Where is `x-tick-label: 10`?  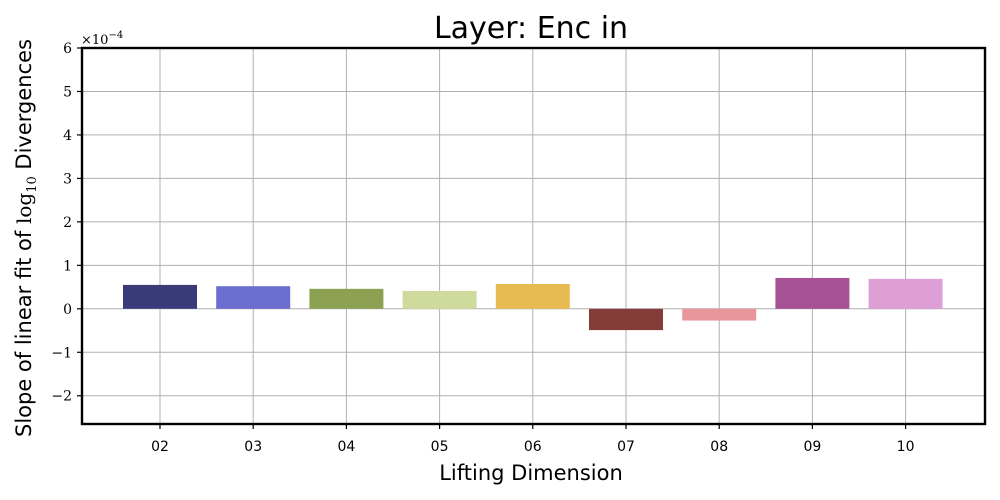
x-tick-label: 10 is located at coordinates (906, 447).